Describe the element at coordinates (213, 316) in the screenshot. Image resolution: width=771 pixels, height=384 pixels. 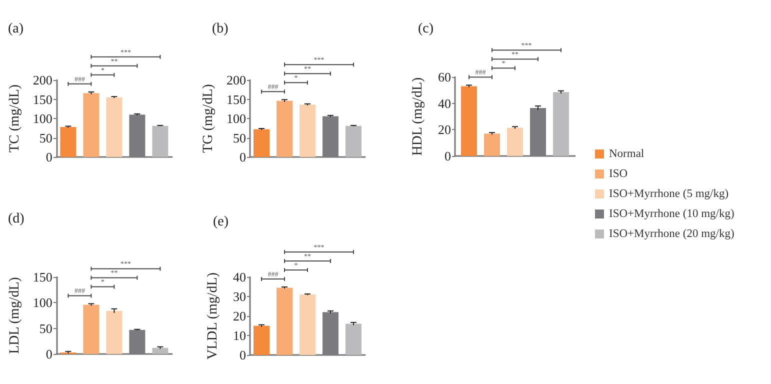
I see `y-axis-title: VLDL (mg/dL)` at that location.